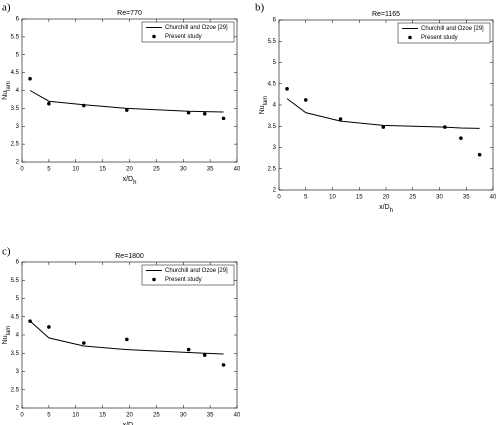  Describe the element at coordinates (6, 252) in the screenshot. I see `panel-label: c)` at that location.